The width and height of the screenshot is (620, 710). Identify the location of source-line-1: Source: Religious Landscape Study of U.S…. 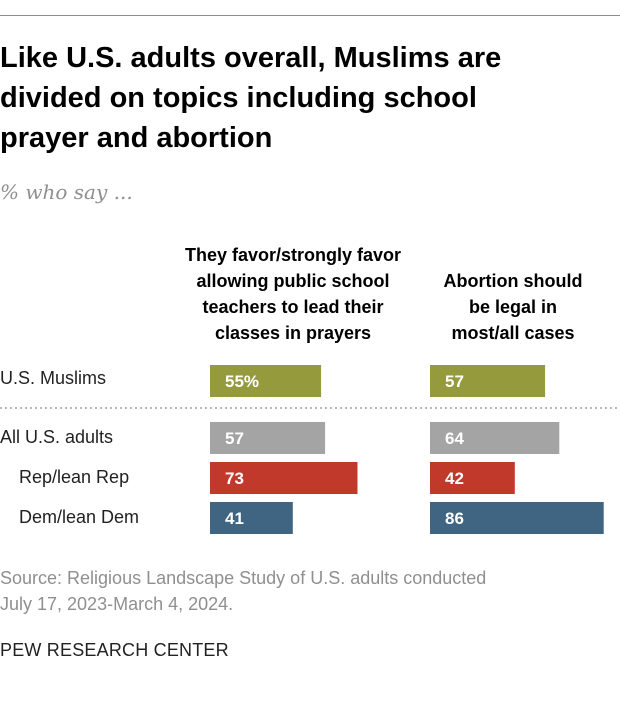
(243, 578).